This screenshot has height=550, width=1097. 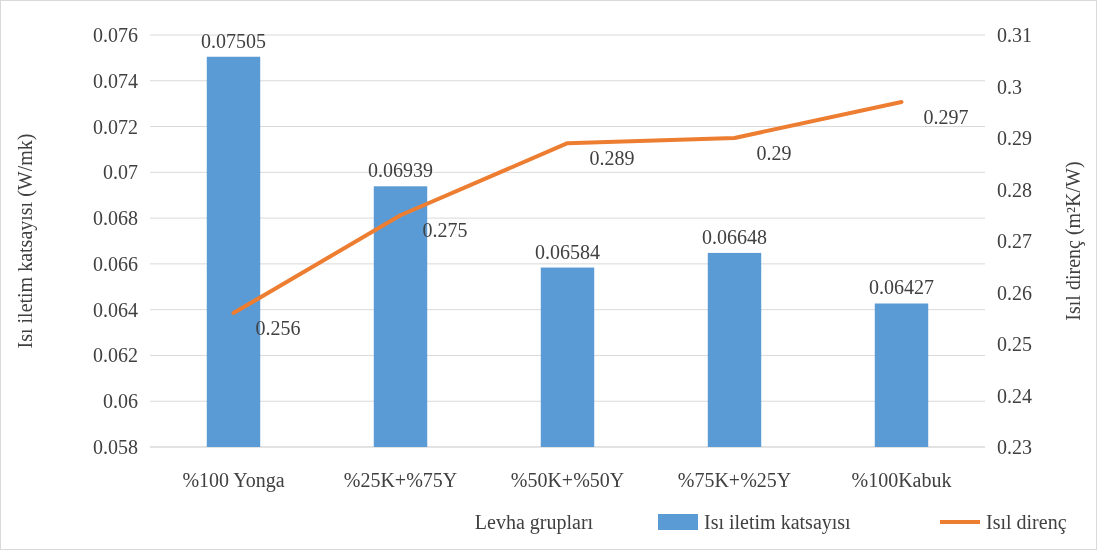 I want to click on x-tick-label: %100 Yonga, so click(x=233, y=480).